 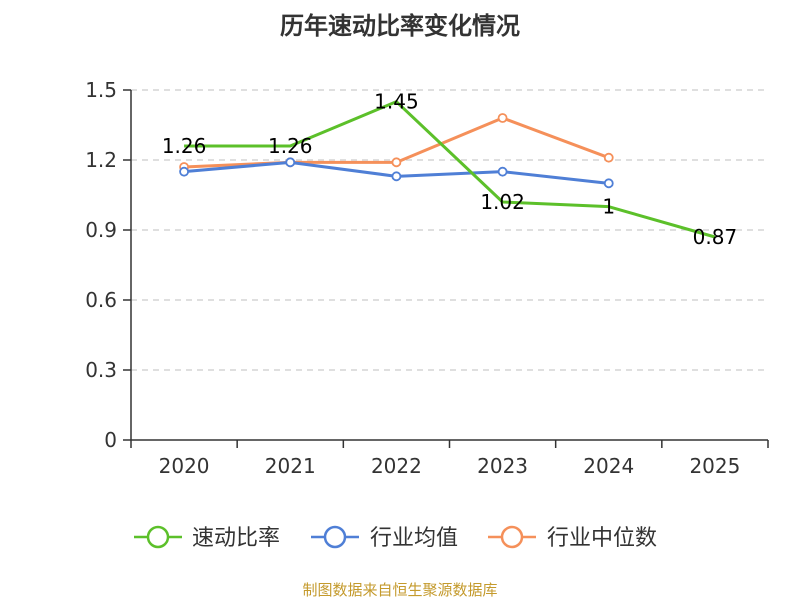 What do you see at coordinates (502, 202) in the screenshot?
I see `data-label: 1.02` at bounding box center [502, 202].